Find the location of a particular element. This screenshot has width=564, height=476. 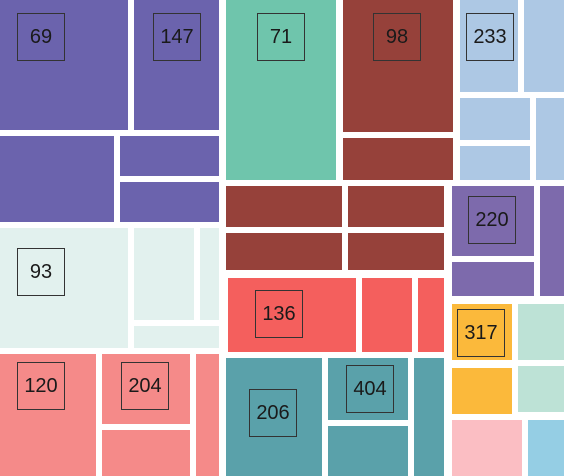

value-label-317: 317 is located at coordinates (481, 333).